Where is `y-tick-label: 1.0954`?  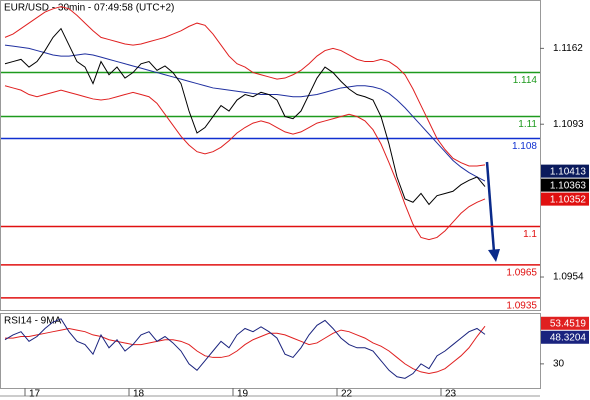 y-tick-label: 1.0954 is located at coordinates (568, 277).